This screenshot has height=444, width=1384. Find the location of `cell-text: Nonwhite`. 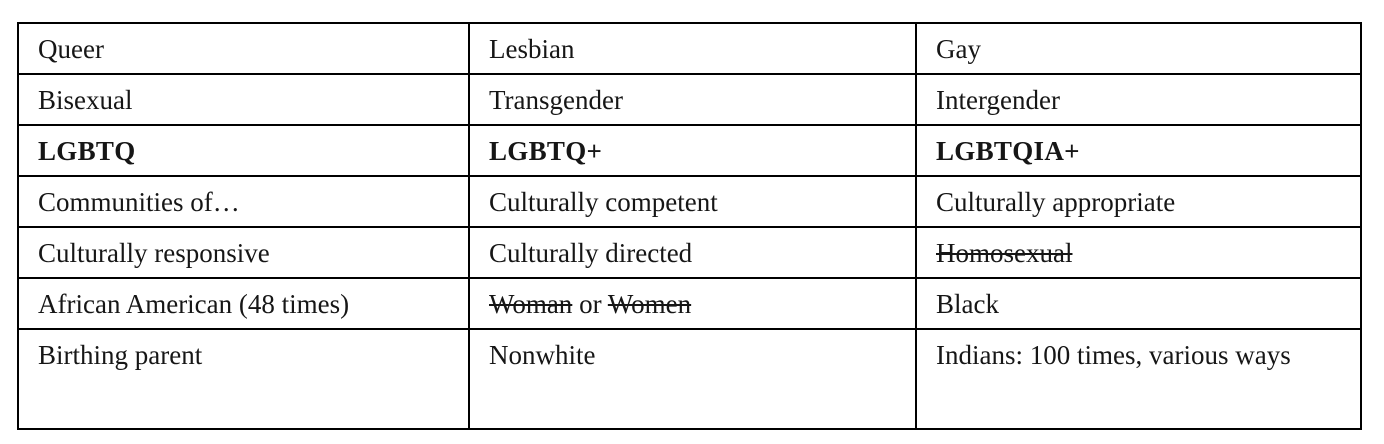

cell-text: Nonwhite is located at coordinates (542, 355).